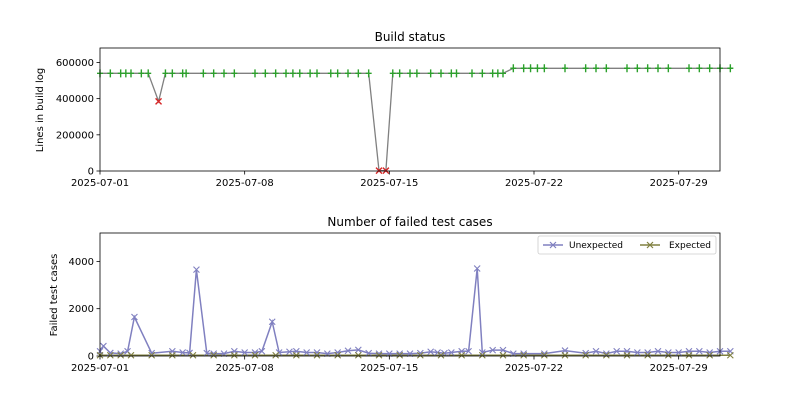 Image resolution: width=800 pixels, height=400 pixels. What do you see at coordinates (75, 99) in the screenshot?
I see `y-tick-label: 400000` at bounding box center [75, 99].